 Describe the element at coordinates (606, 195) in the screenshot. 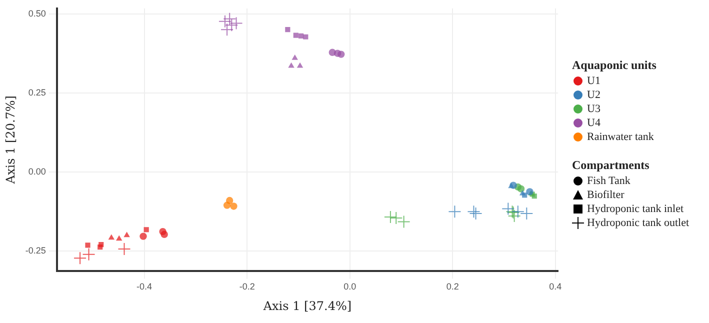

I see `legend-label: Biofilter` at that location.